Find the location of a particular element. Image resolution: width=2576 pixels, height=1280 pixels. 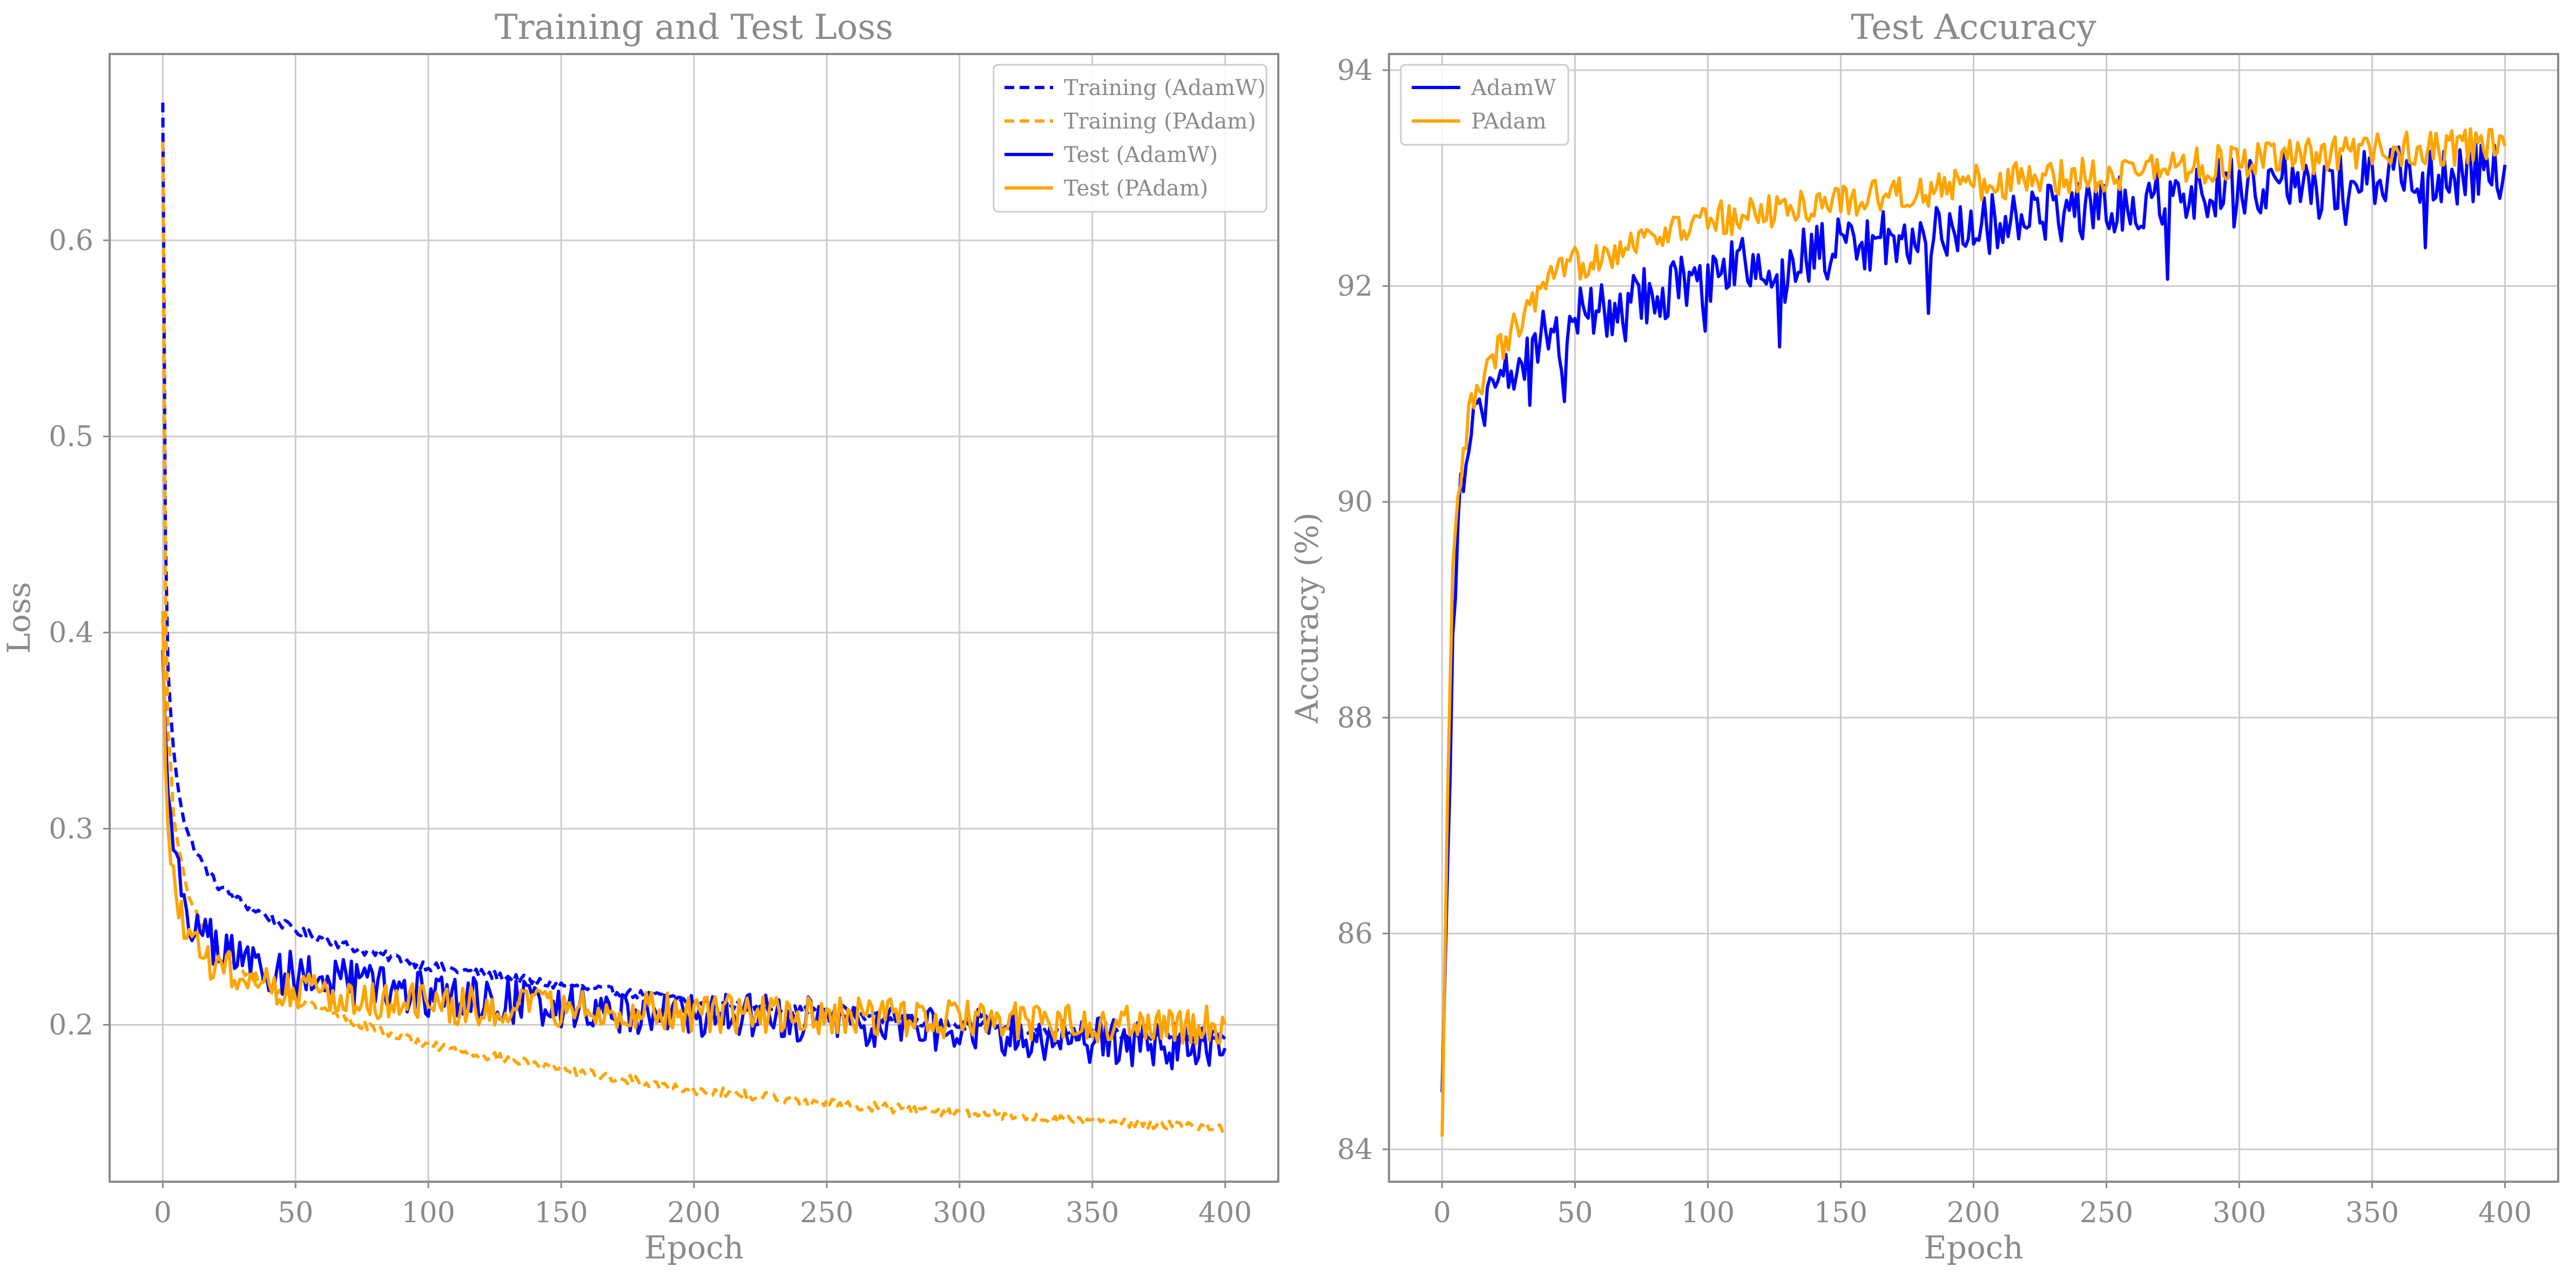

legend: AdamW PAdam is located at coordinates (1484, 105).